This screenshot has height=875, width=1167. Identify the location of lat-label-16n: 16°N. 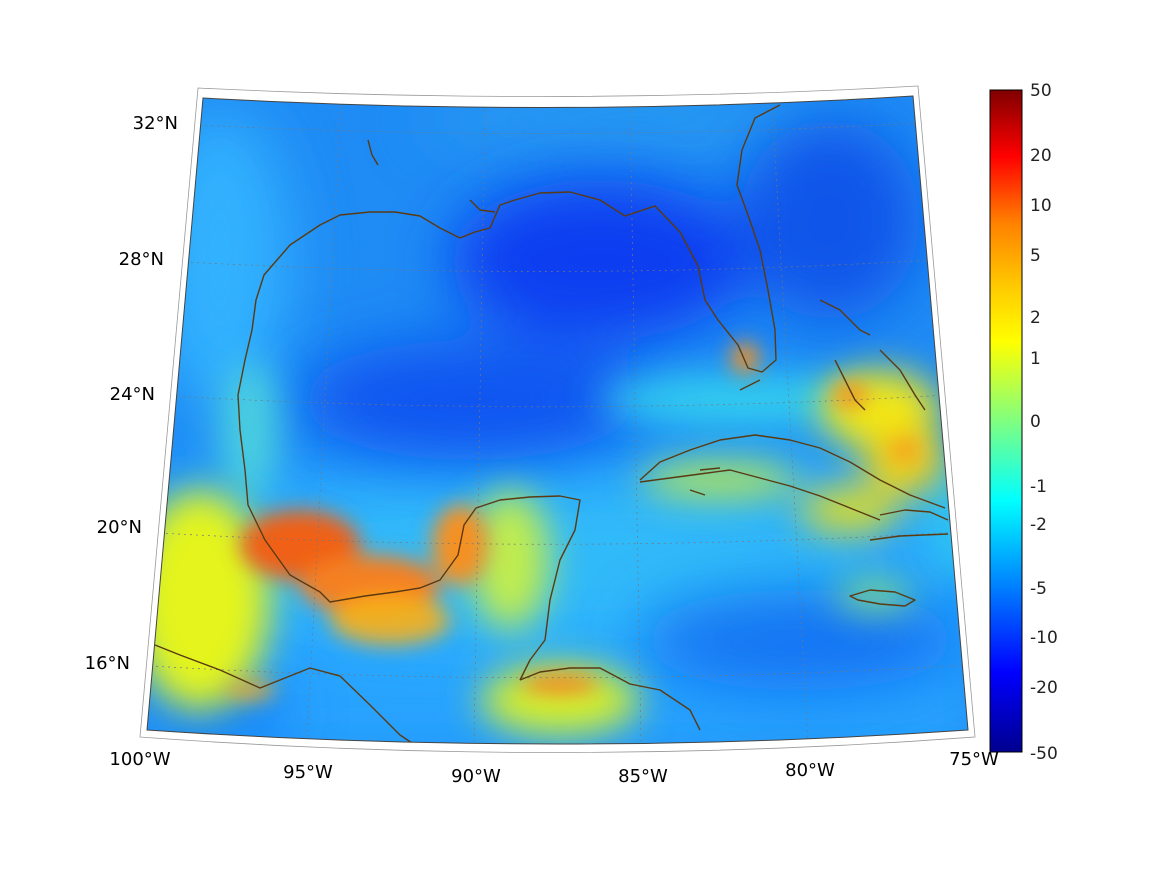
(107, 663).